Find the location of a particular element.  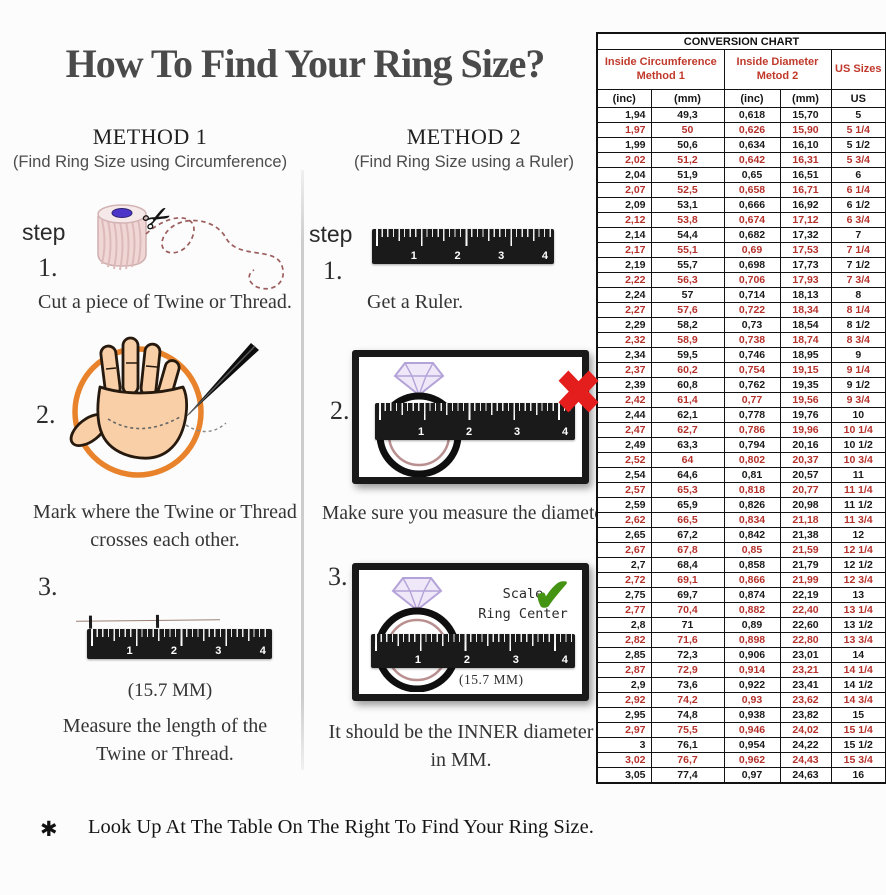

table-cell: 0,842 is located at coordinates (752, 535).